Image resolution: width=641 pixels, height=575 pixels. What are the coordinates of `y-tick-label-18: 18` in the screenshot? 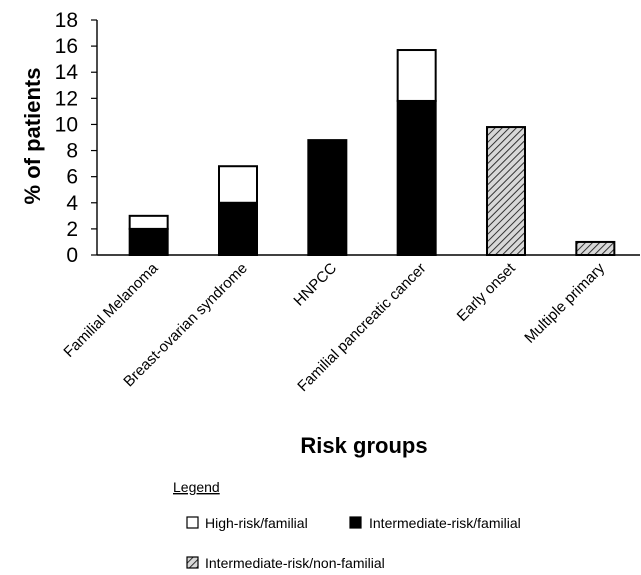 It's located at (66, 20).